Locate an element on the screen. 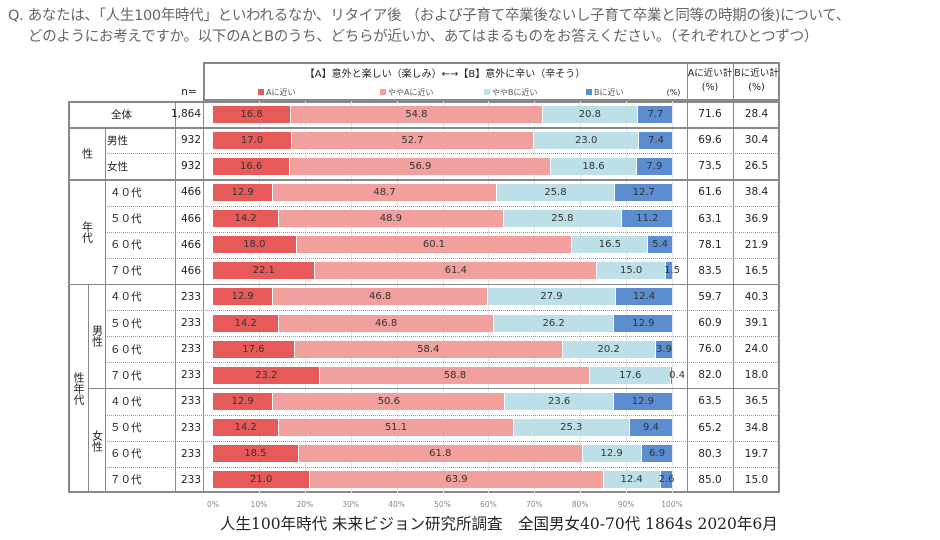  x-tick-label: 20% is located at coordinates (305, 504).